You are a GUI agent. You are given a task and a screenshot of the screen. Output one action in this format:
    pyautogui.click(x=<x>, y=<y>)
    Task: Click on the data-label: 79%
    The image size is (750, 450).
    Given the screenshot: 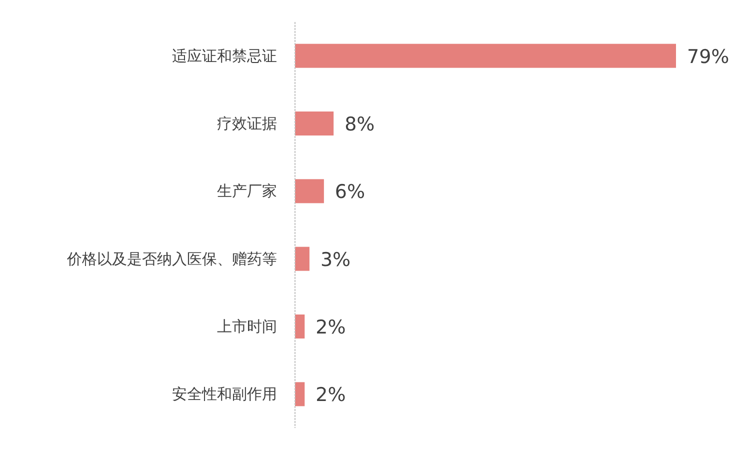 What is the action you would take?
    pyautogui.click(x=708, y=57)
    